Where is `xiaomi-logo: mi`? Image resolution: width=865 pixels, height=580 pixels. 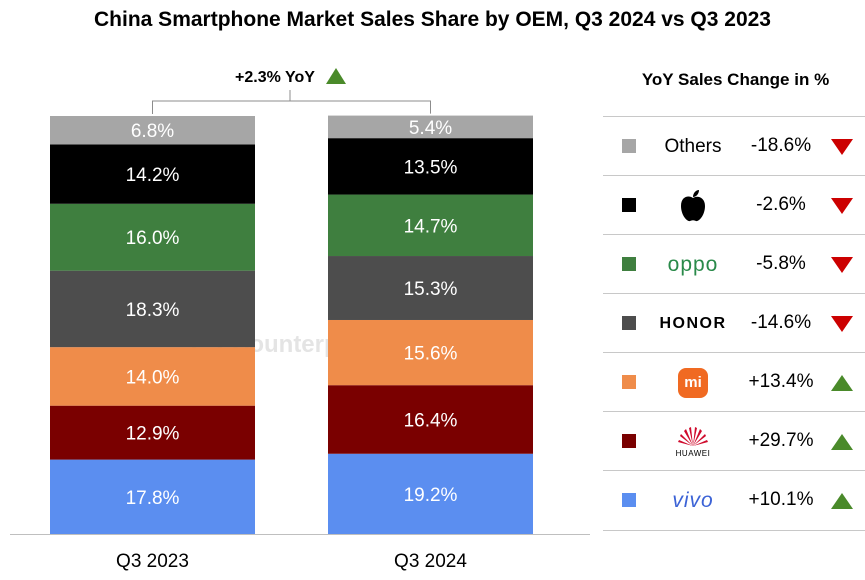
xiaomi-logo: mi is located at coordinates (693, 382).